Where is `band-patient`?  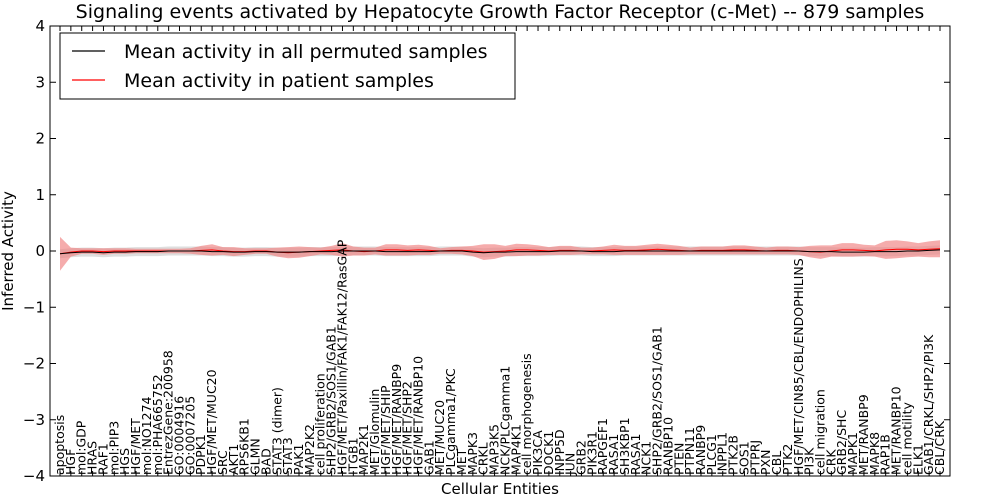
band-patient is located at coordinates (500, 253).